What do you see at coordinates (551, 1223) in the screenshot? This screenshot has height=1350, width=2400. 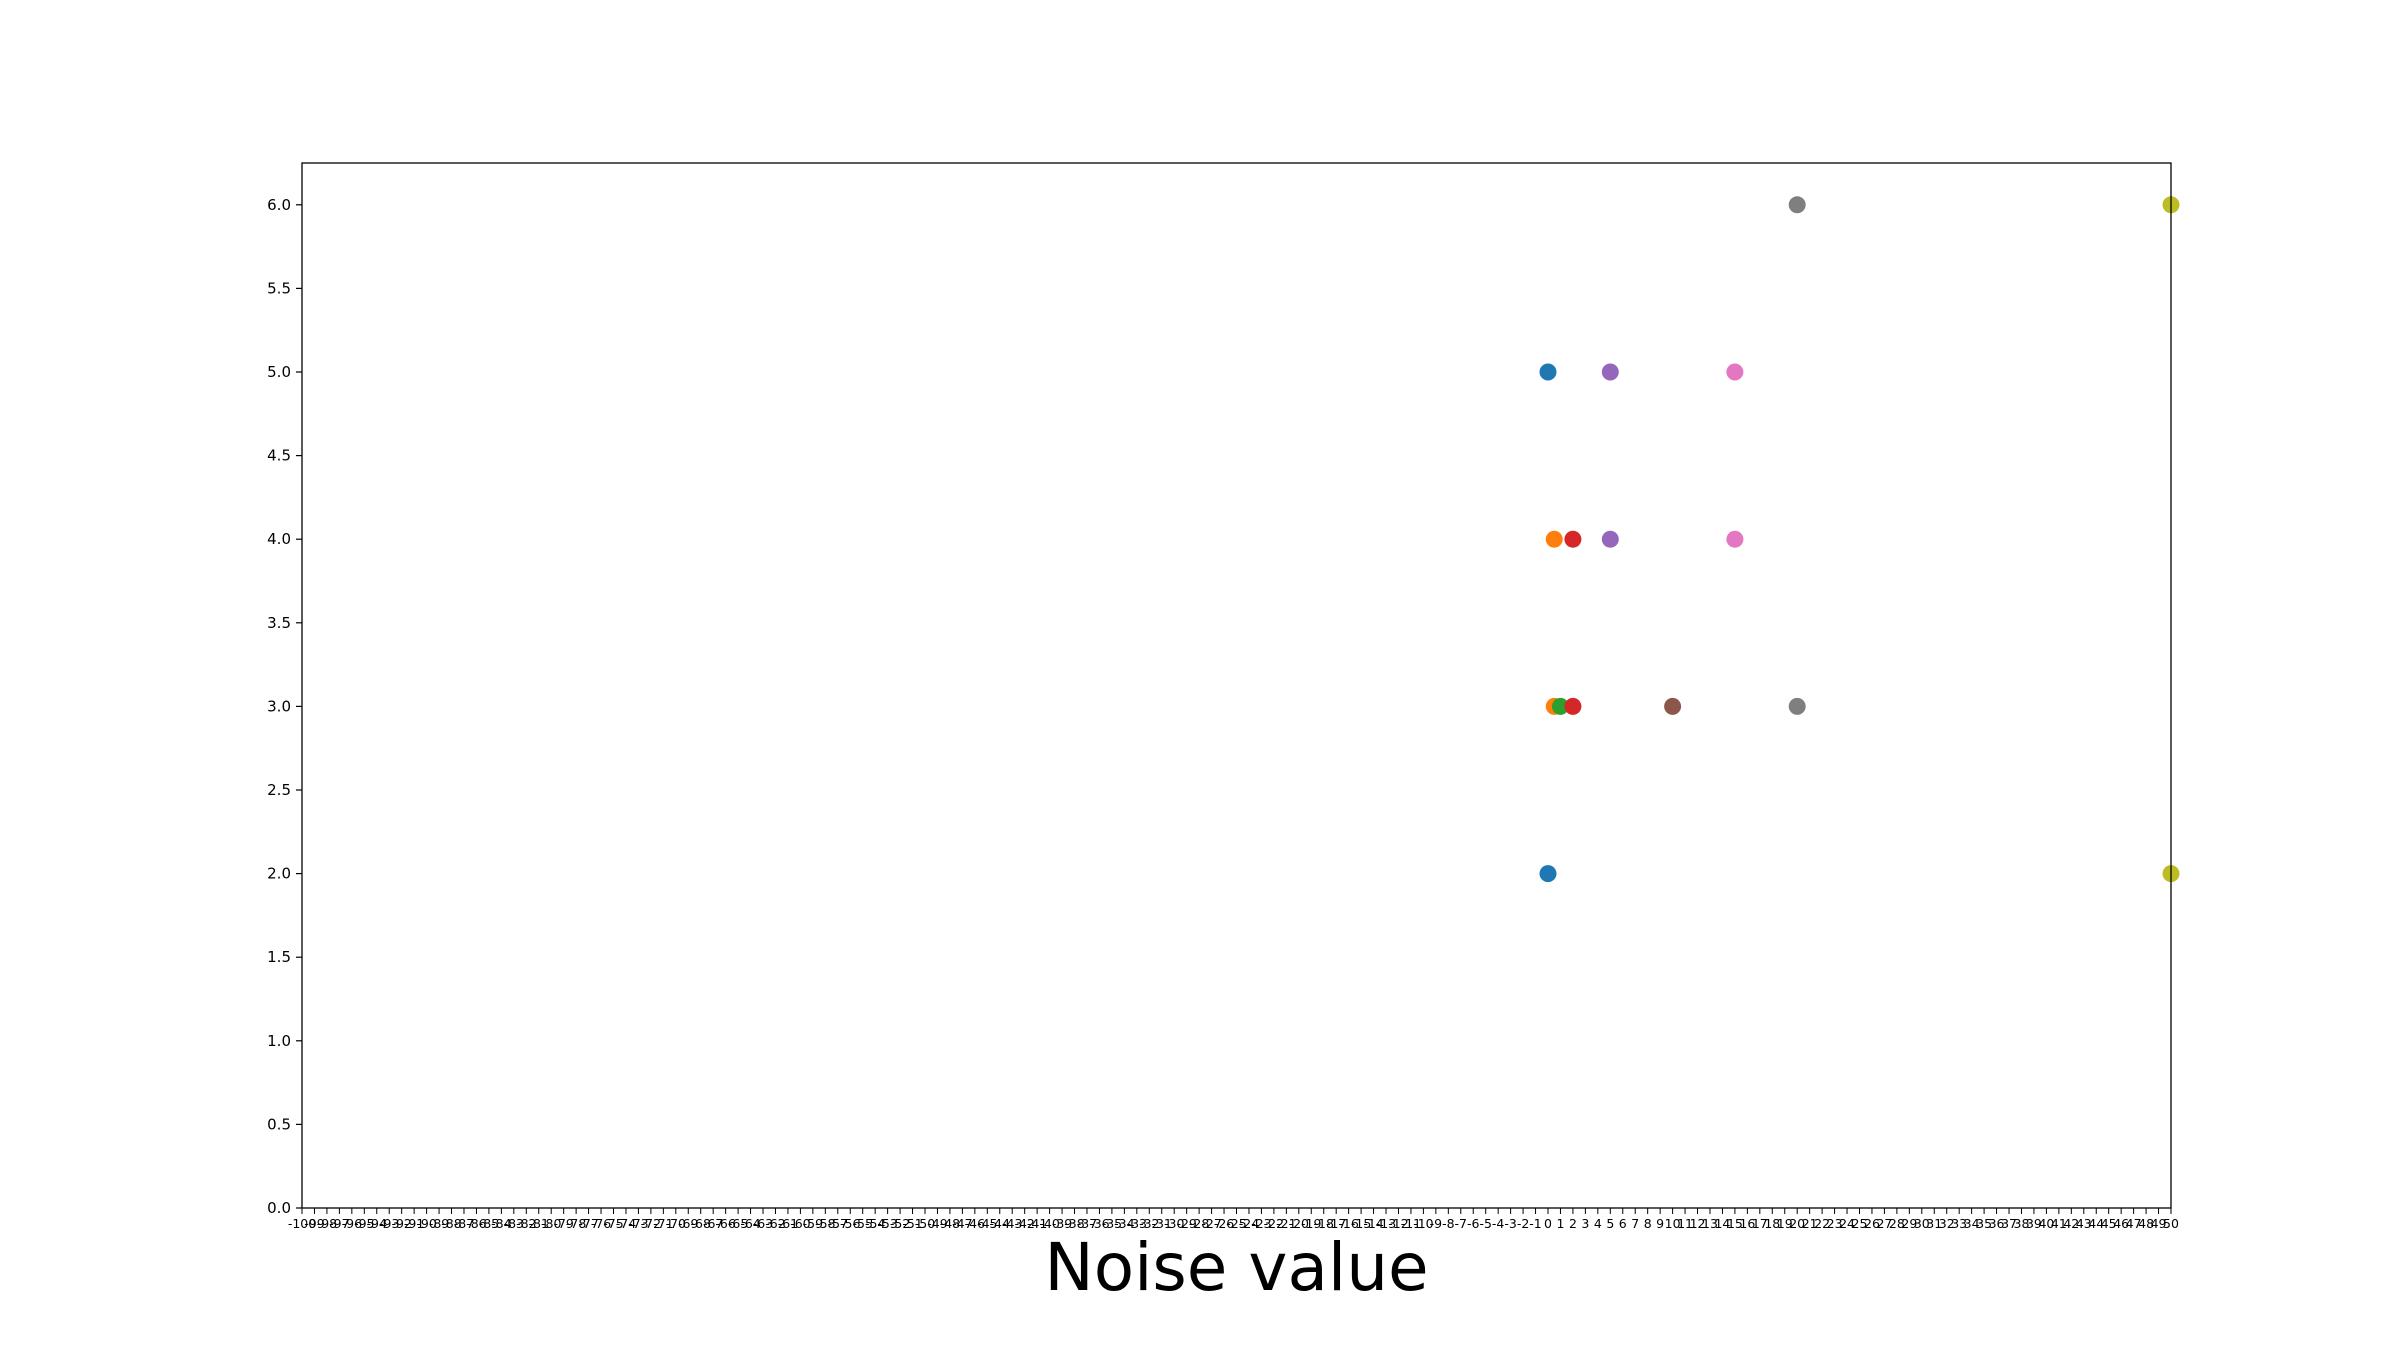 I see `x-tick-label: -80` at bounding box center [551, 1223].